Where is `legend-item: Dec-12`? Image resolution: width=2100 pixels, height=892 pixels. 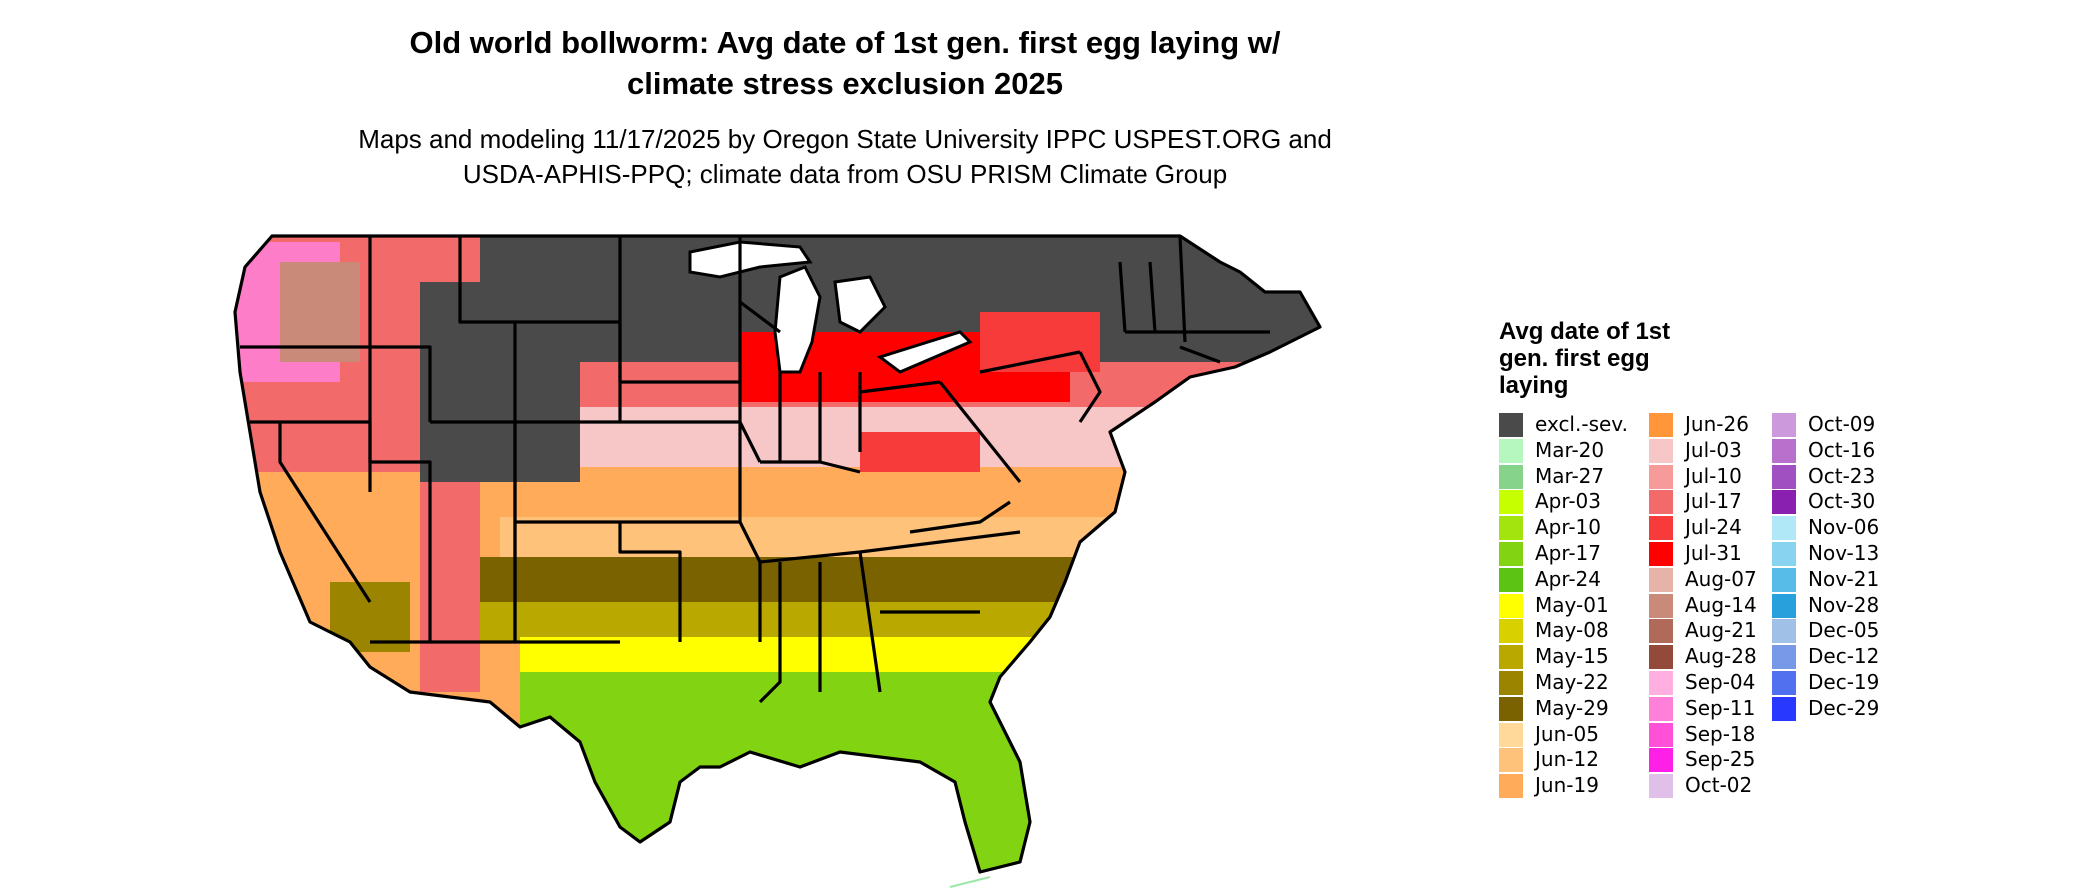
legend-item: Dec-12 is located at coordinates (1846, 657).